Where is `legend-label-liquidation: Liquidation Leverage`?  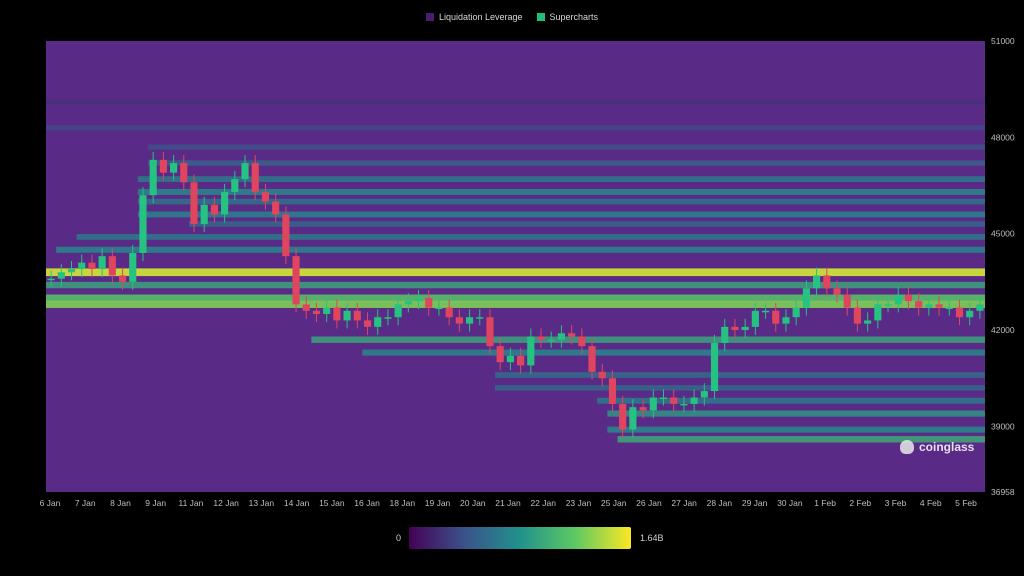
legend-label-liquidation: Liquidation Leverage is located at coordinates (480, 17).